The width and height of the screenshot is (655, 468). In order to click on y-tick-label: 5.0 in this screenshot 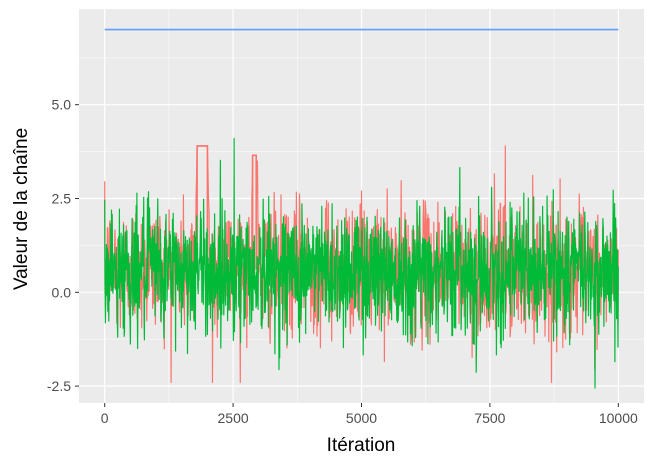, I will do `click(62, 105)`.